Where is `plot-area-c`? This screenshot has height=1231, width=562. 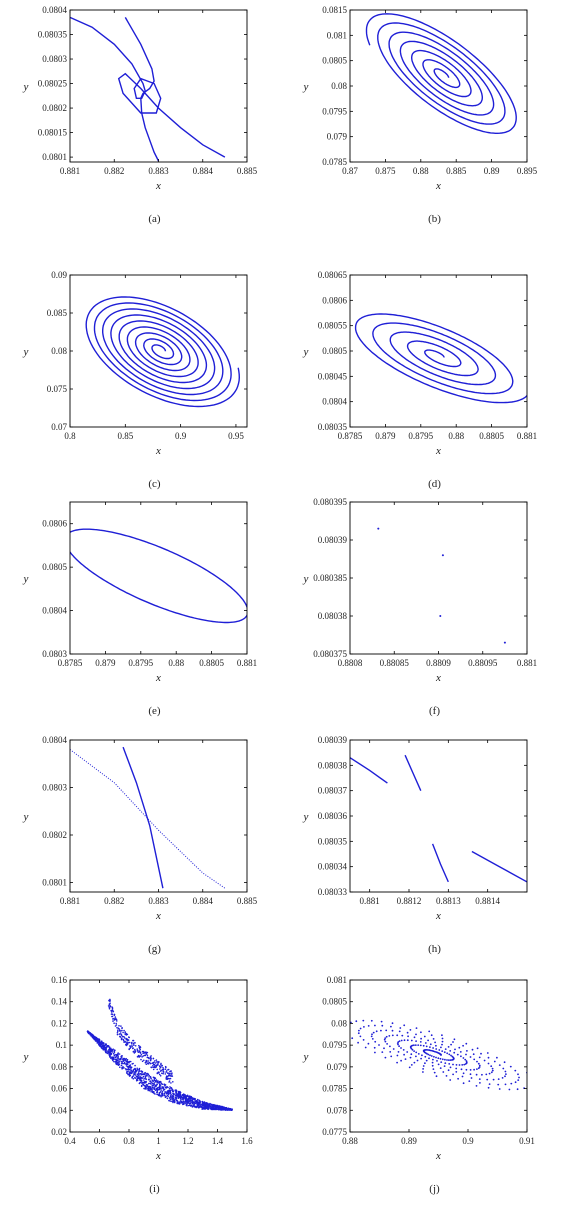 plot-area-c is located at coordinates (163, 352).